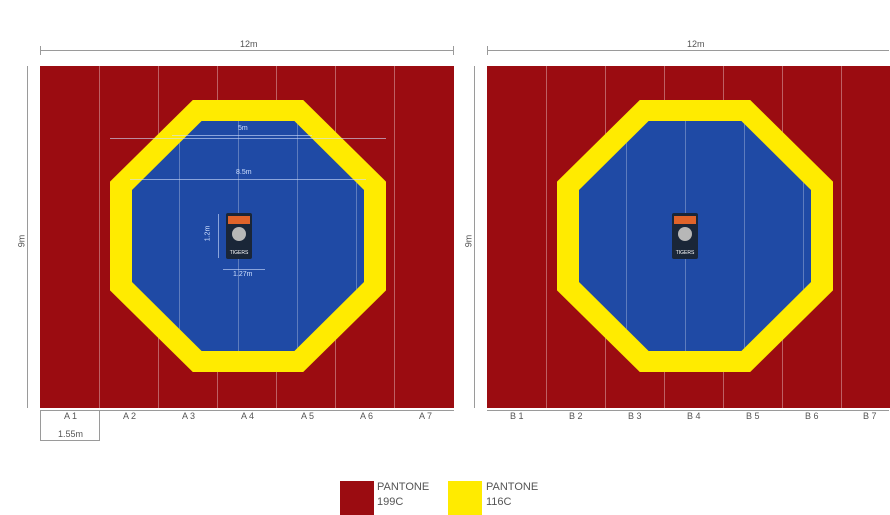 The image size is (890, 515). Describe the element at coordinates (71, 434) in the screenshot. I see `strip-width-label: 1.55m` at that location.